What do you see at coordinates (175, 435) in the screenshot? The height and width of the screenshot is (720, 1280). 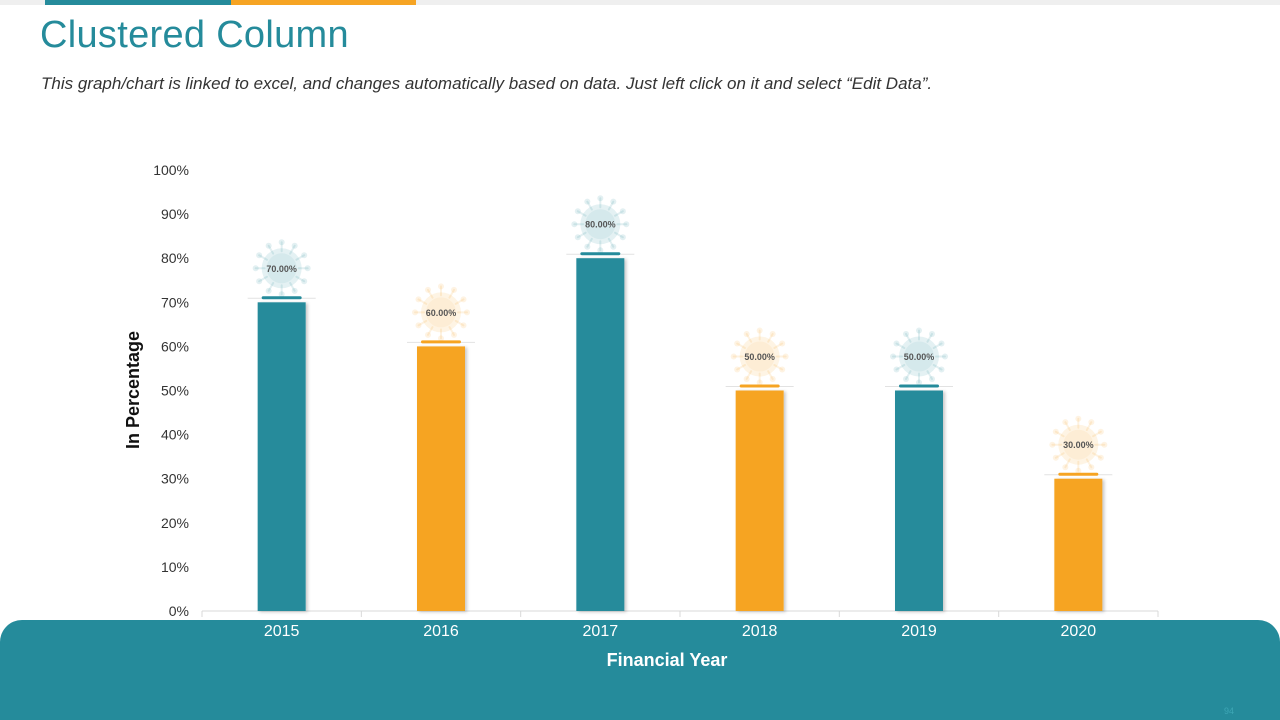 I see `y-tick-label: 40%` at bounding box center [175, 435].